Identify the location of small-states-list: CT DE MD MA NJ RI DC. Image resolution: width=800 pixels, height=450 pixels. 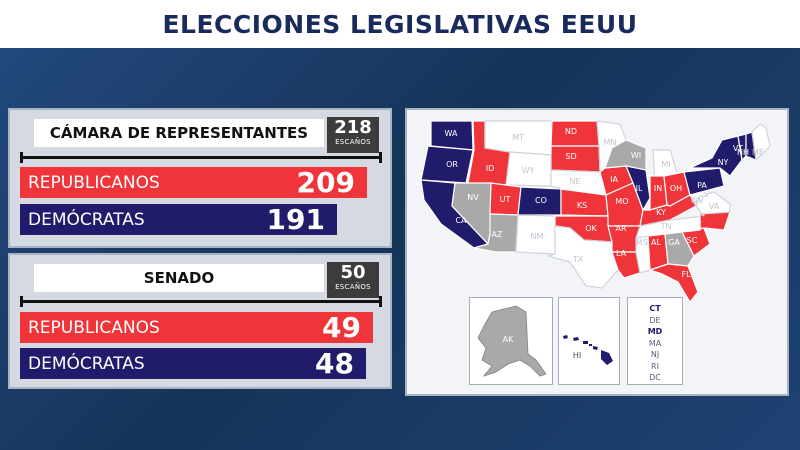
(655, 341).